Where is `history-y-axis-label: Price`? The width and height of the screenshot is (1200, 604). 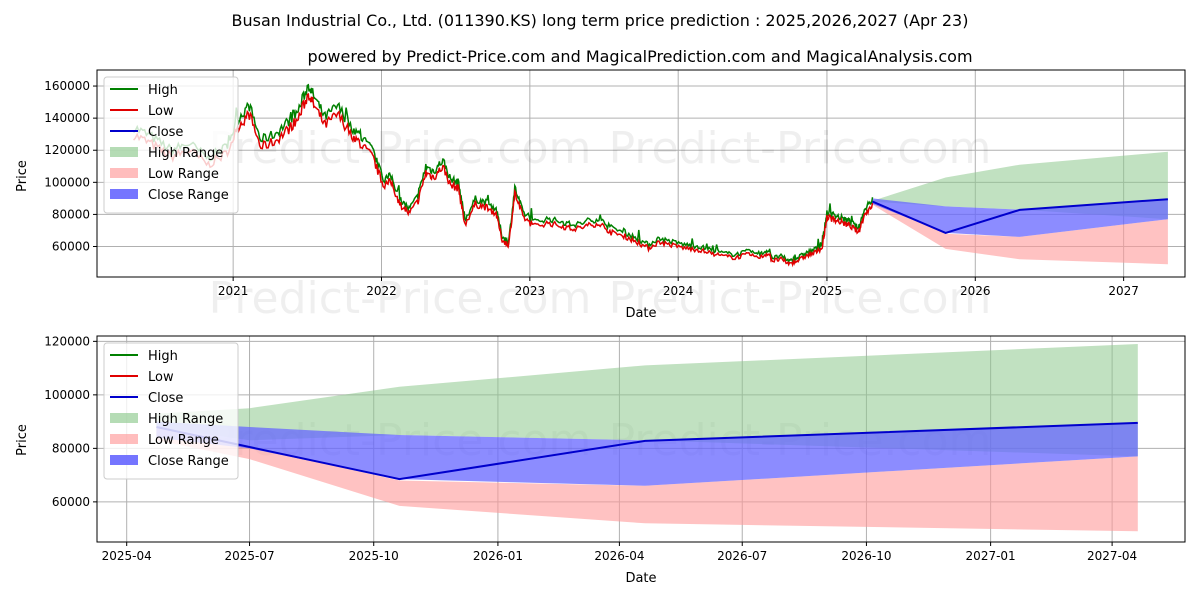 history-y-axis-label: Price is located at coordinates (22, 176).